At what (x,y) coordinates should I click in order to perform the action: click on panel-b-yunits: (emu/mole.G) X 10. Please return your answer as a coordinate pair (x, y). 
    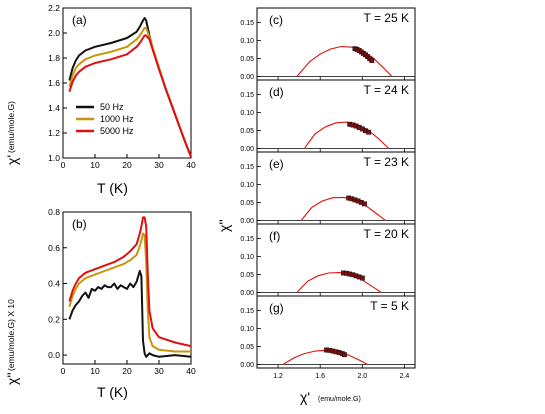
    Looking at the image, I should click on (11, 335).